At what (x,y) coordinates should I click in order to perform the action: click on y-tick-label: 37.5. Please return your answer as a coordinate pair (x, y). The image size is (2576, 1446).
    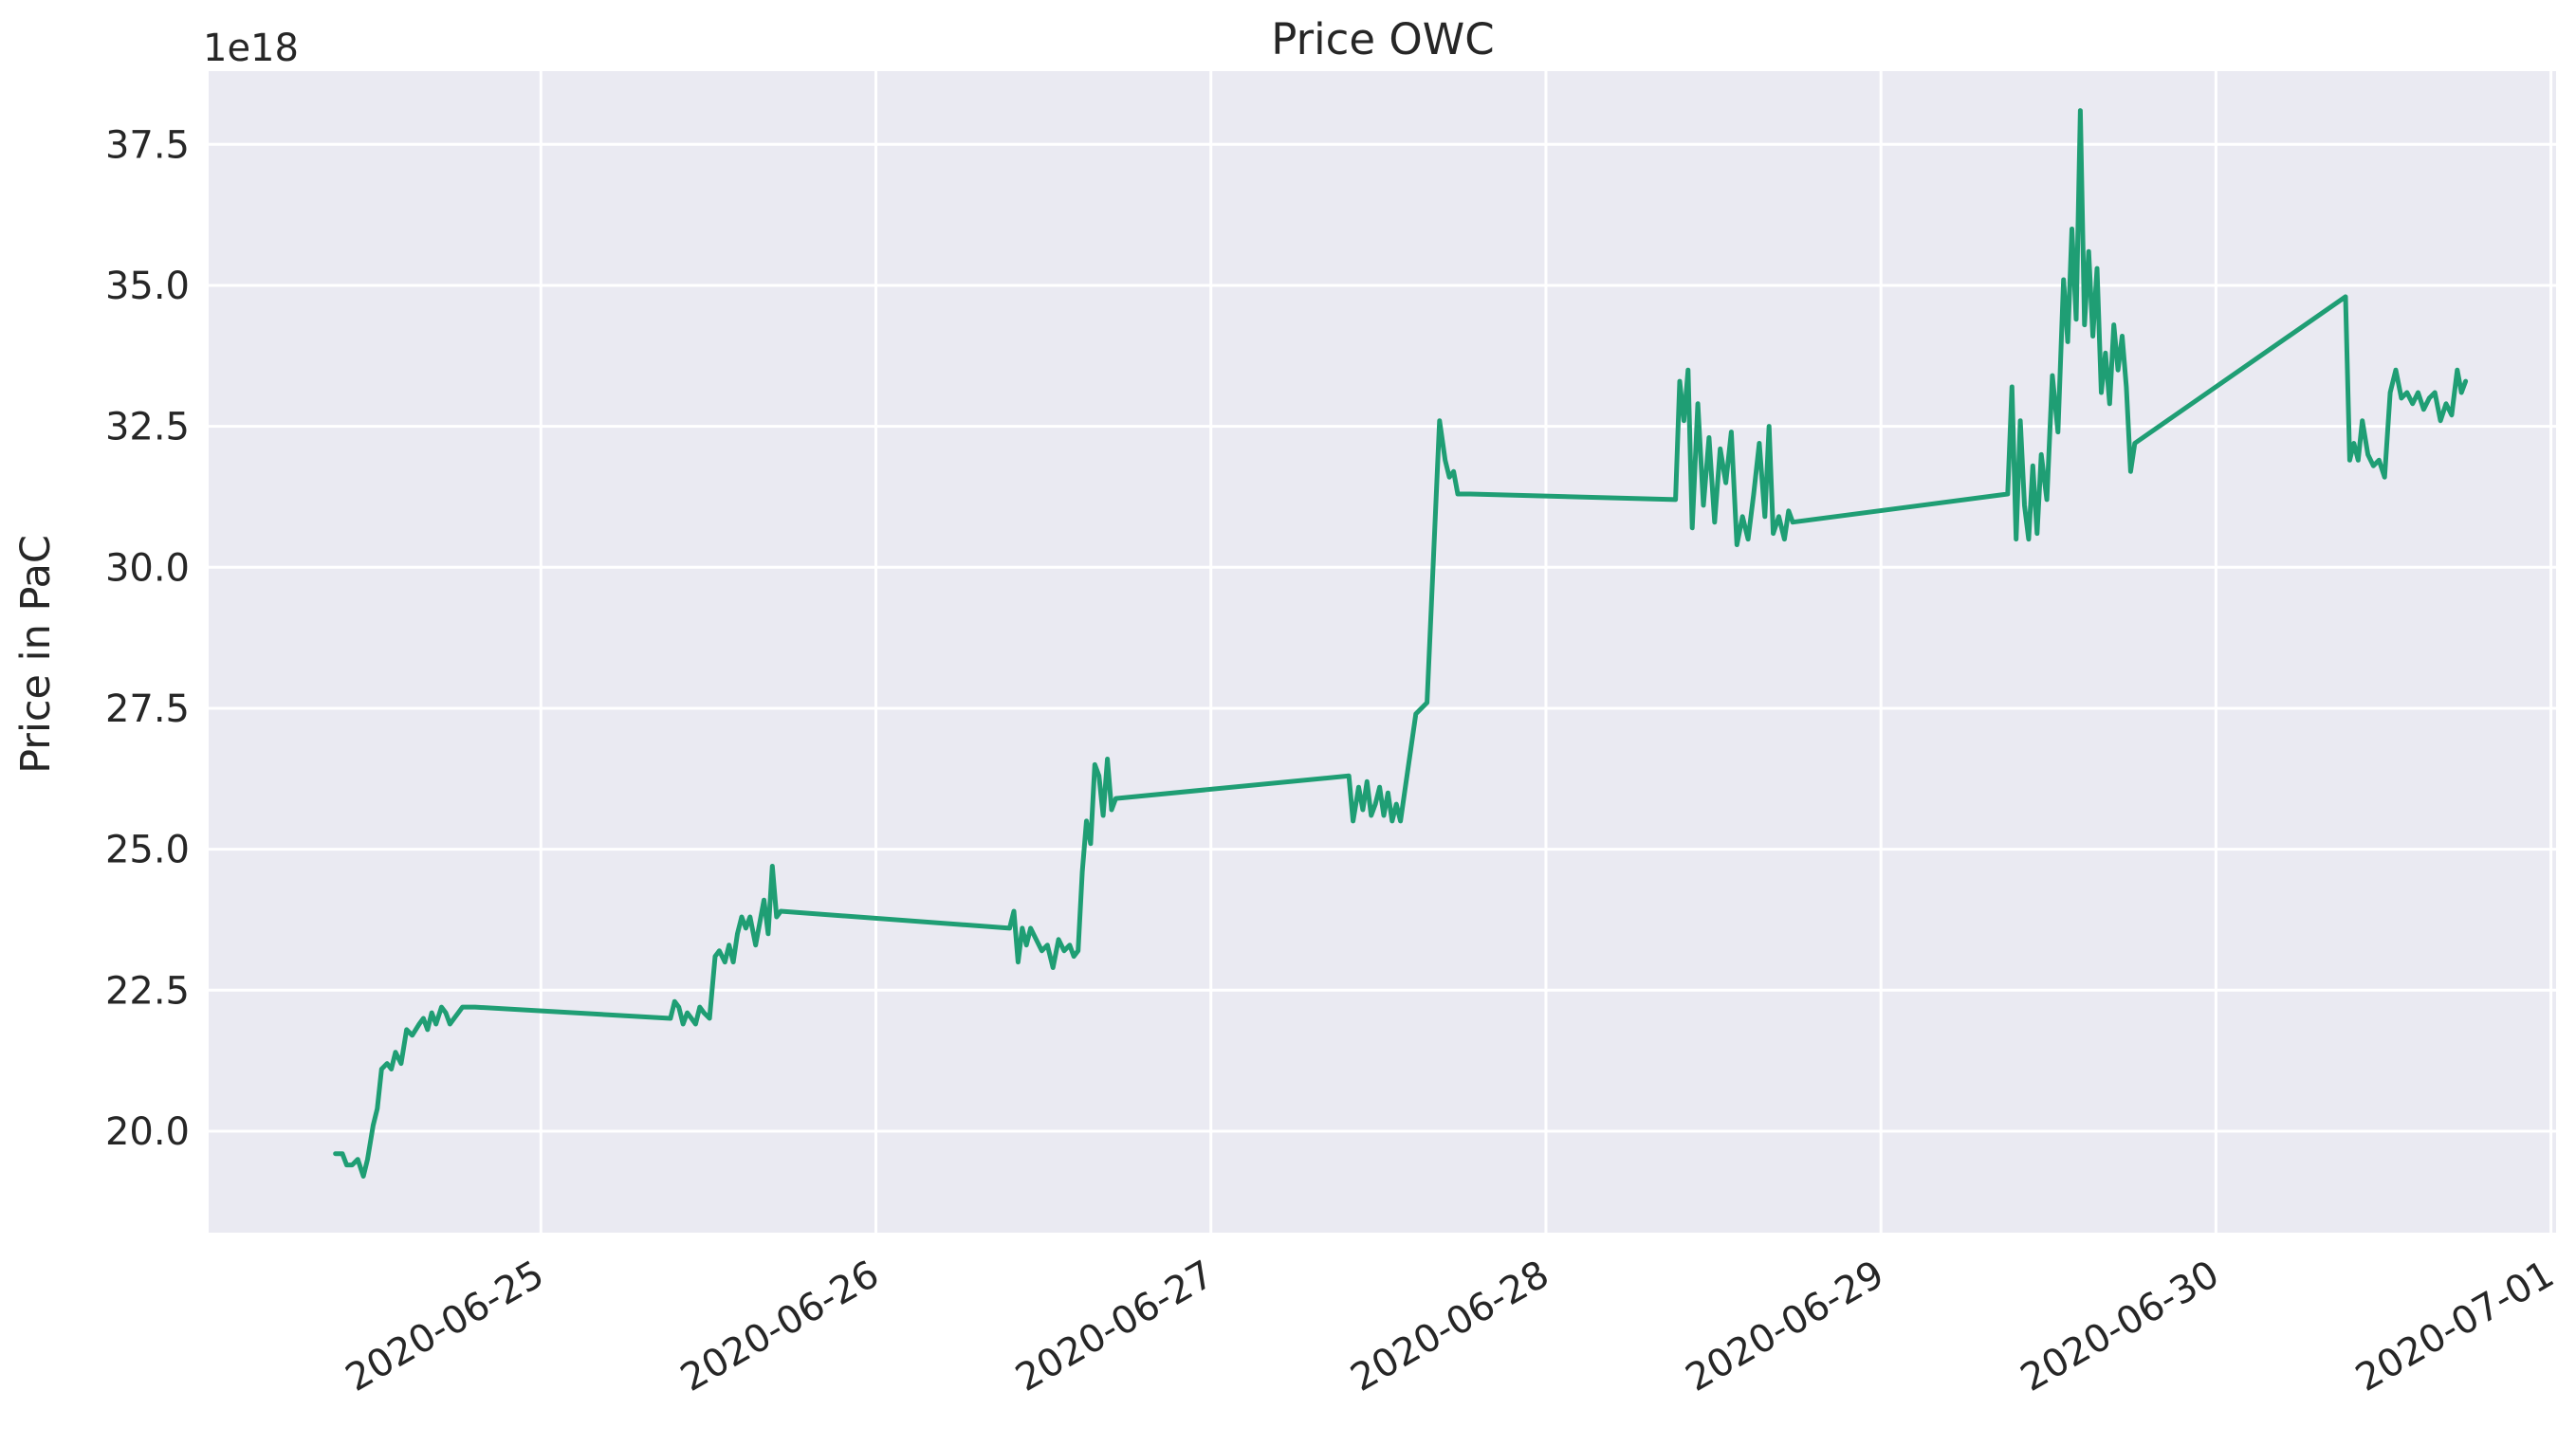
    Looking at the image, I should click on (147, 145).